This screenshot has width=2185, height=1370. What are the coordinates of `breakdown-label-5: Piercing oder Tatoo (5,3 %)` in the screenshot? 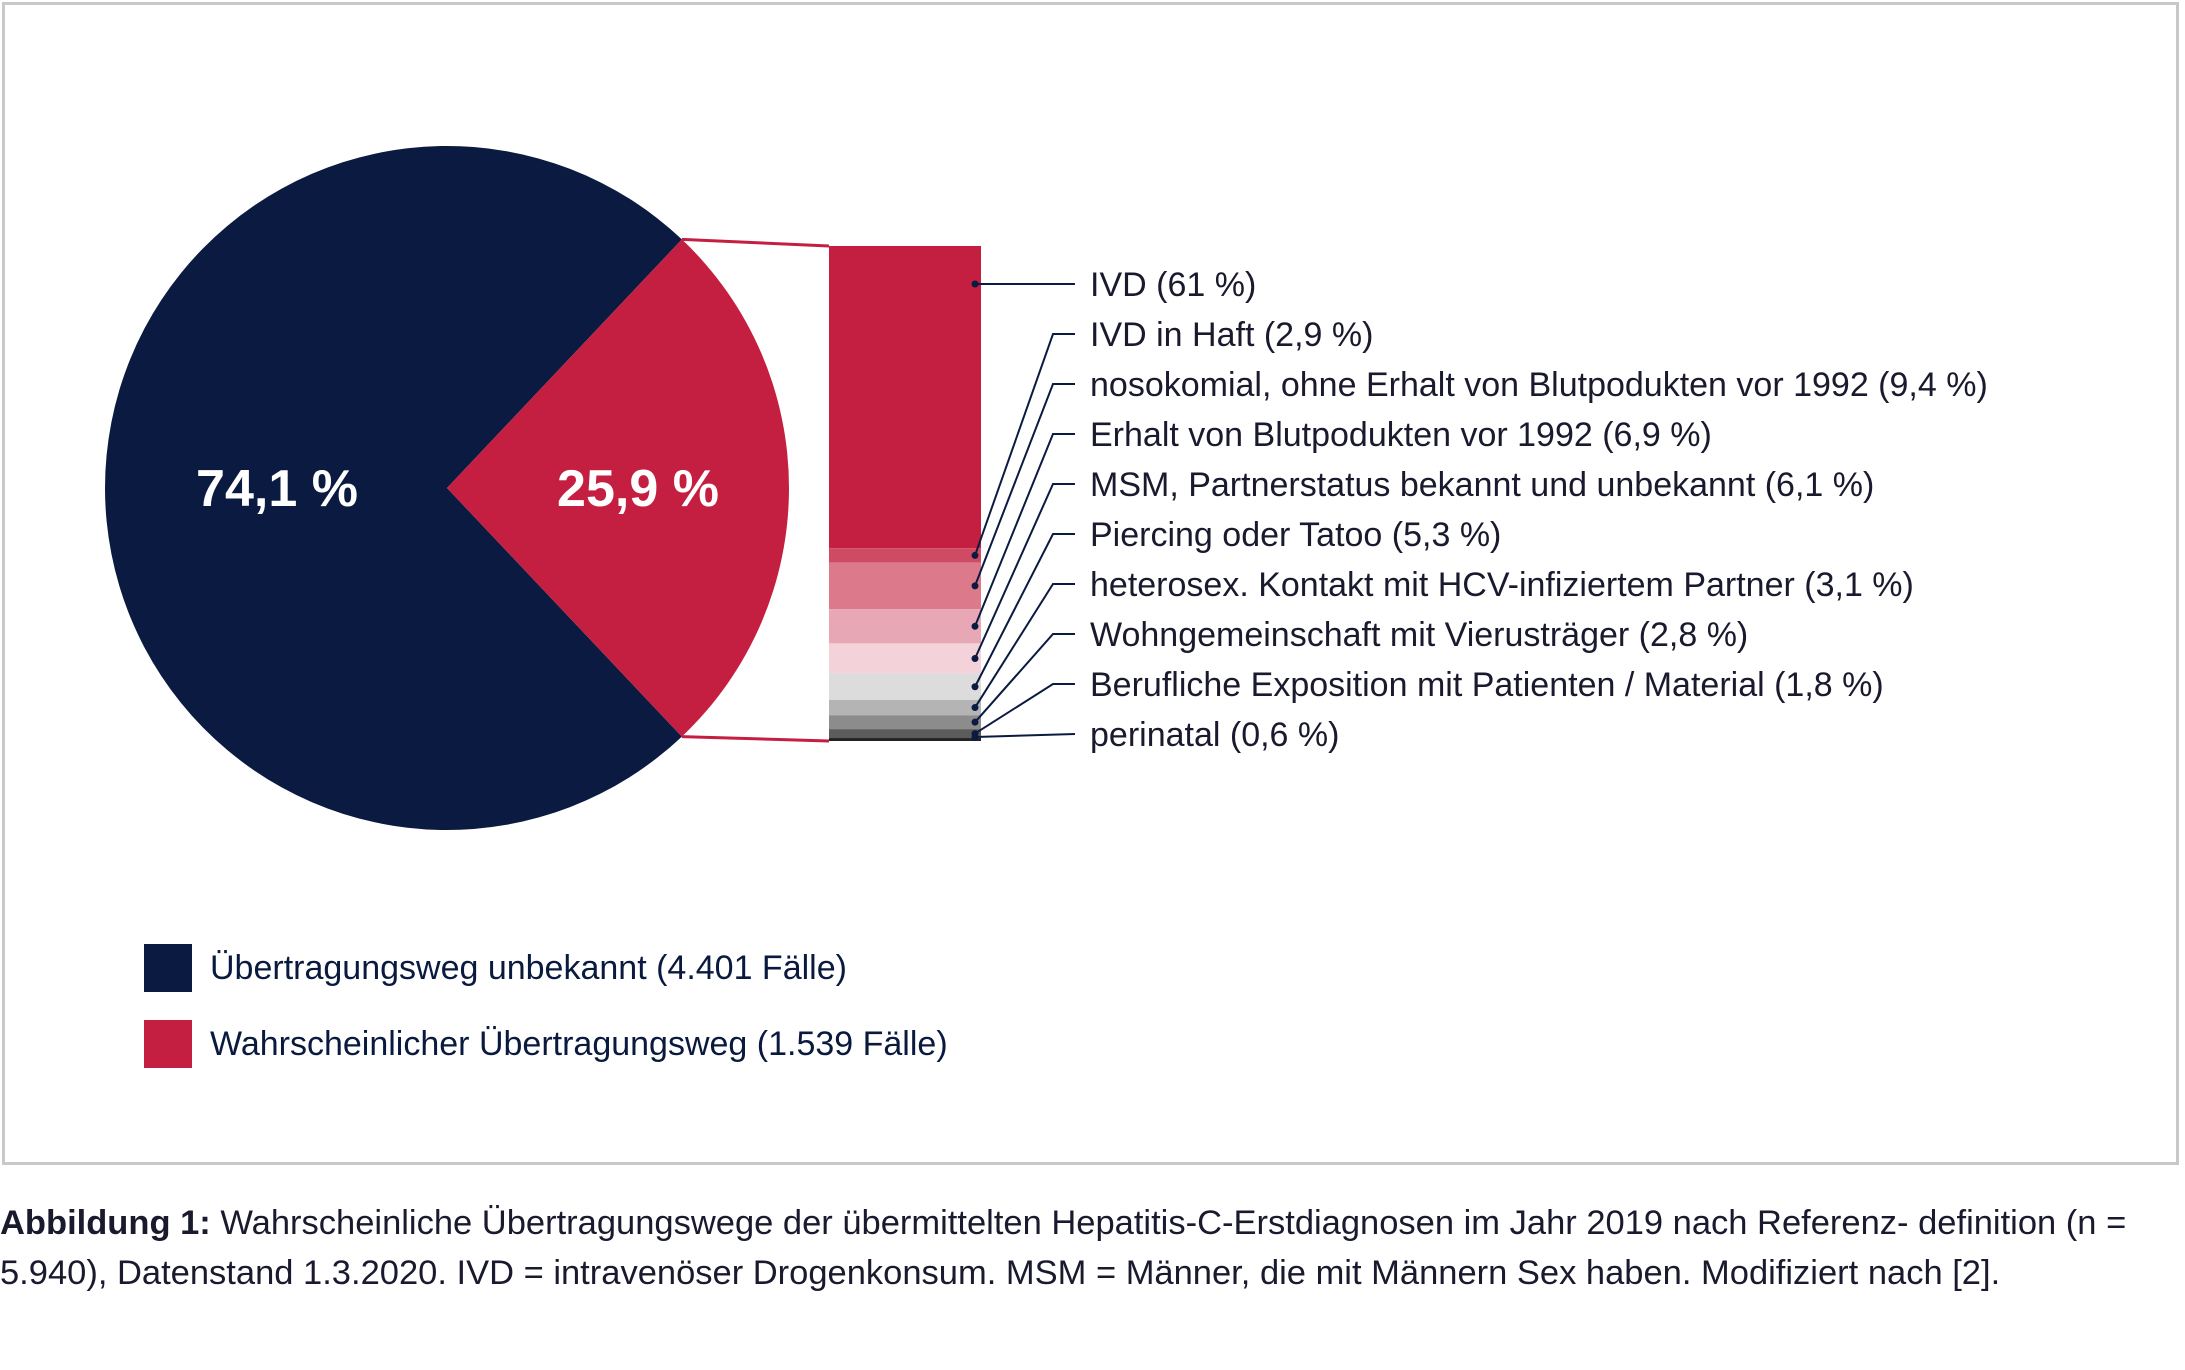 It's located at (1295, 535).